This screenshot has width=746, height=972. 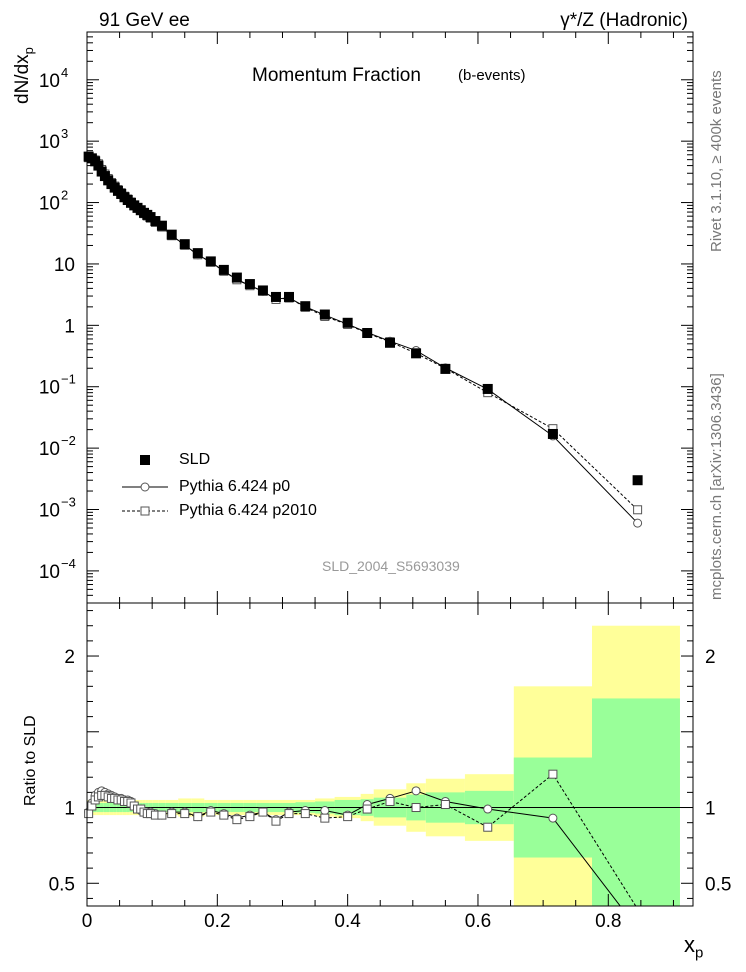 What do you see at coordinates (492, 75) in the screenshot?
I see `plot-subtitle: (b-events)` at bounding box center [492, 75].